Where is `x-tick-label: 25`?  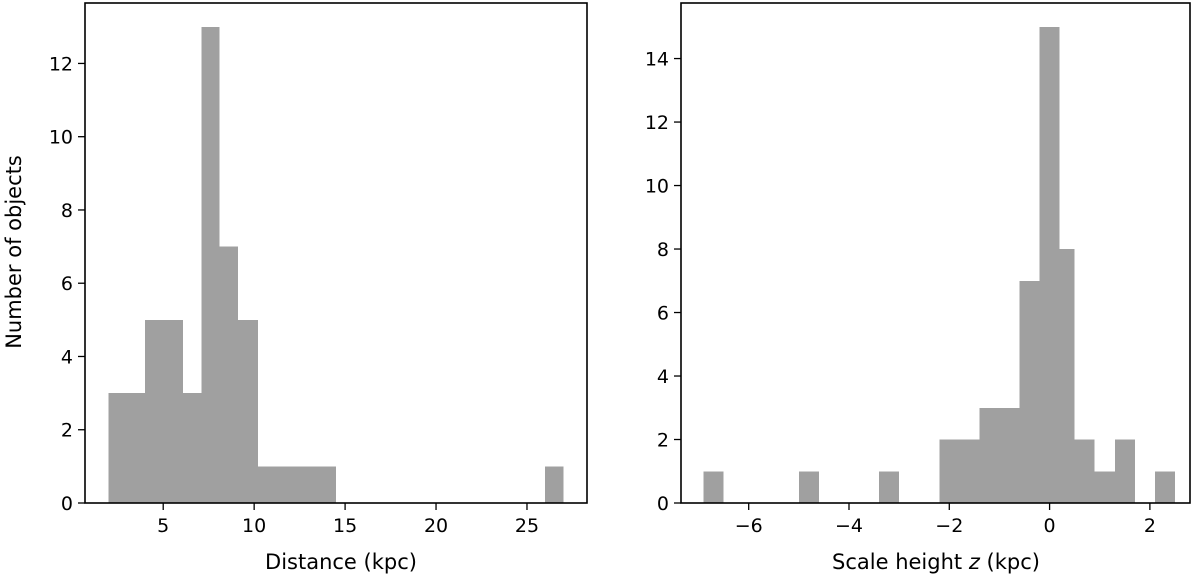 x-tick-label: 25 is located at coordinates (527, 526).